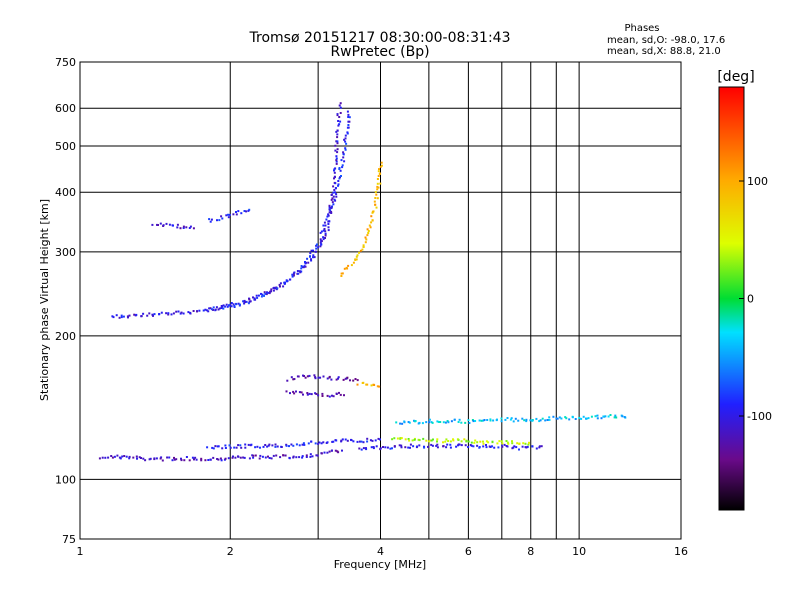 The height and width of the screenshot is (600, 800). What do you see at coordinates (44, 300) in the screenshot?
I see `y-axis-label: Stationary phase Virtual Height [km]` at bounding box center [44, 300].